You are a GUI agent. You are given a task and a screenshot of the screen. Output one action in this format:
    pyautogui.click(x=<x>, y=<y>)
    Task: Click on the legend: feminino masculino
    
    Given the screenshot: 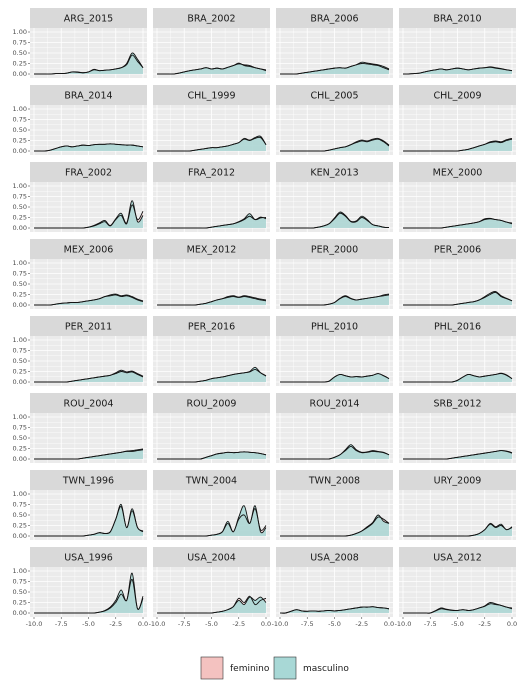 What is the action you would take?
    pyautogui.click(x=274, y=668)
    